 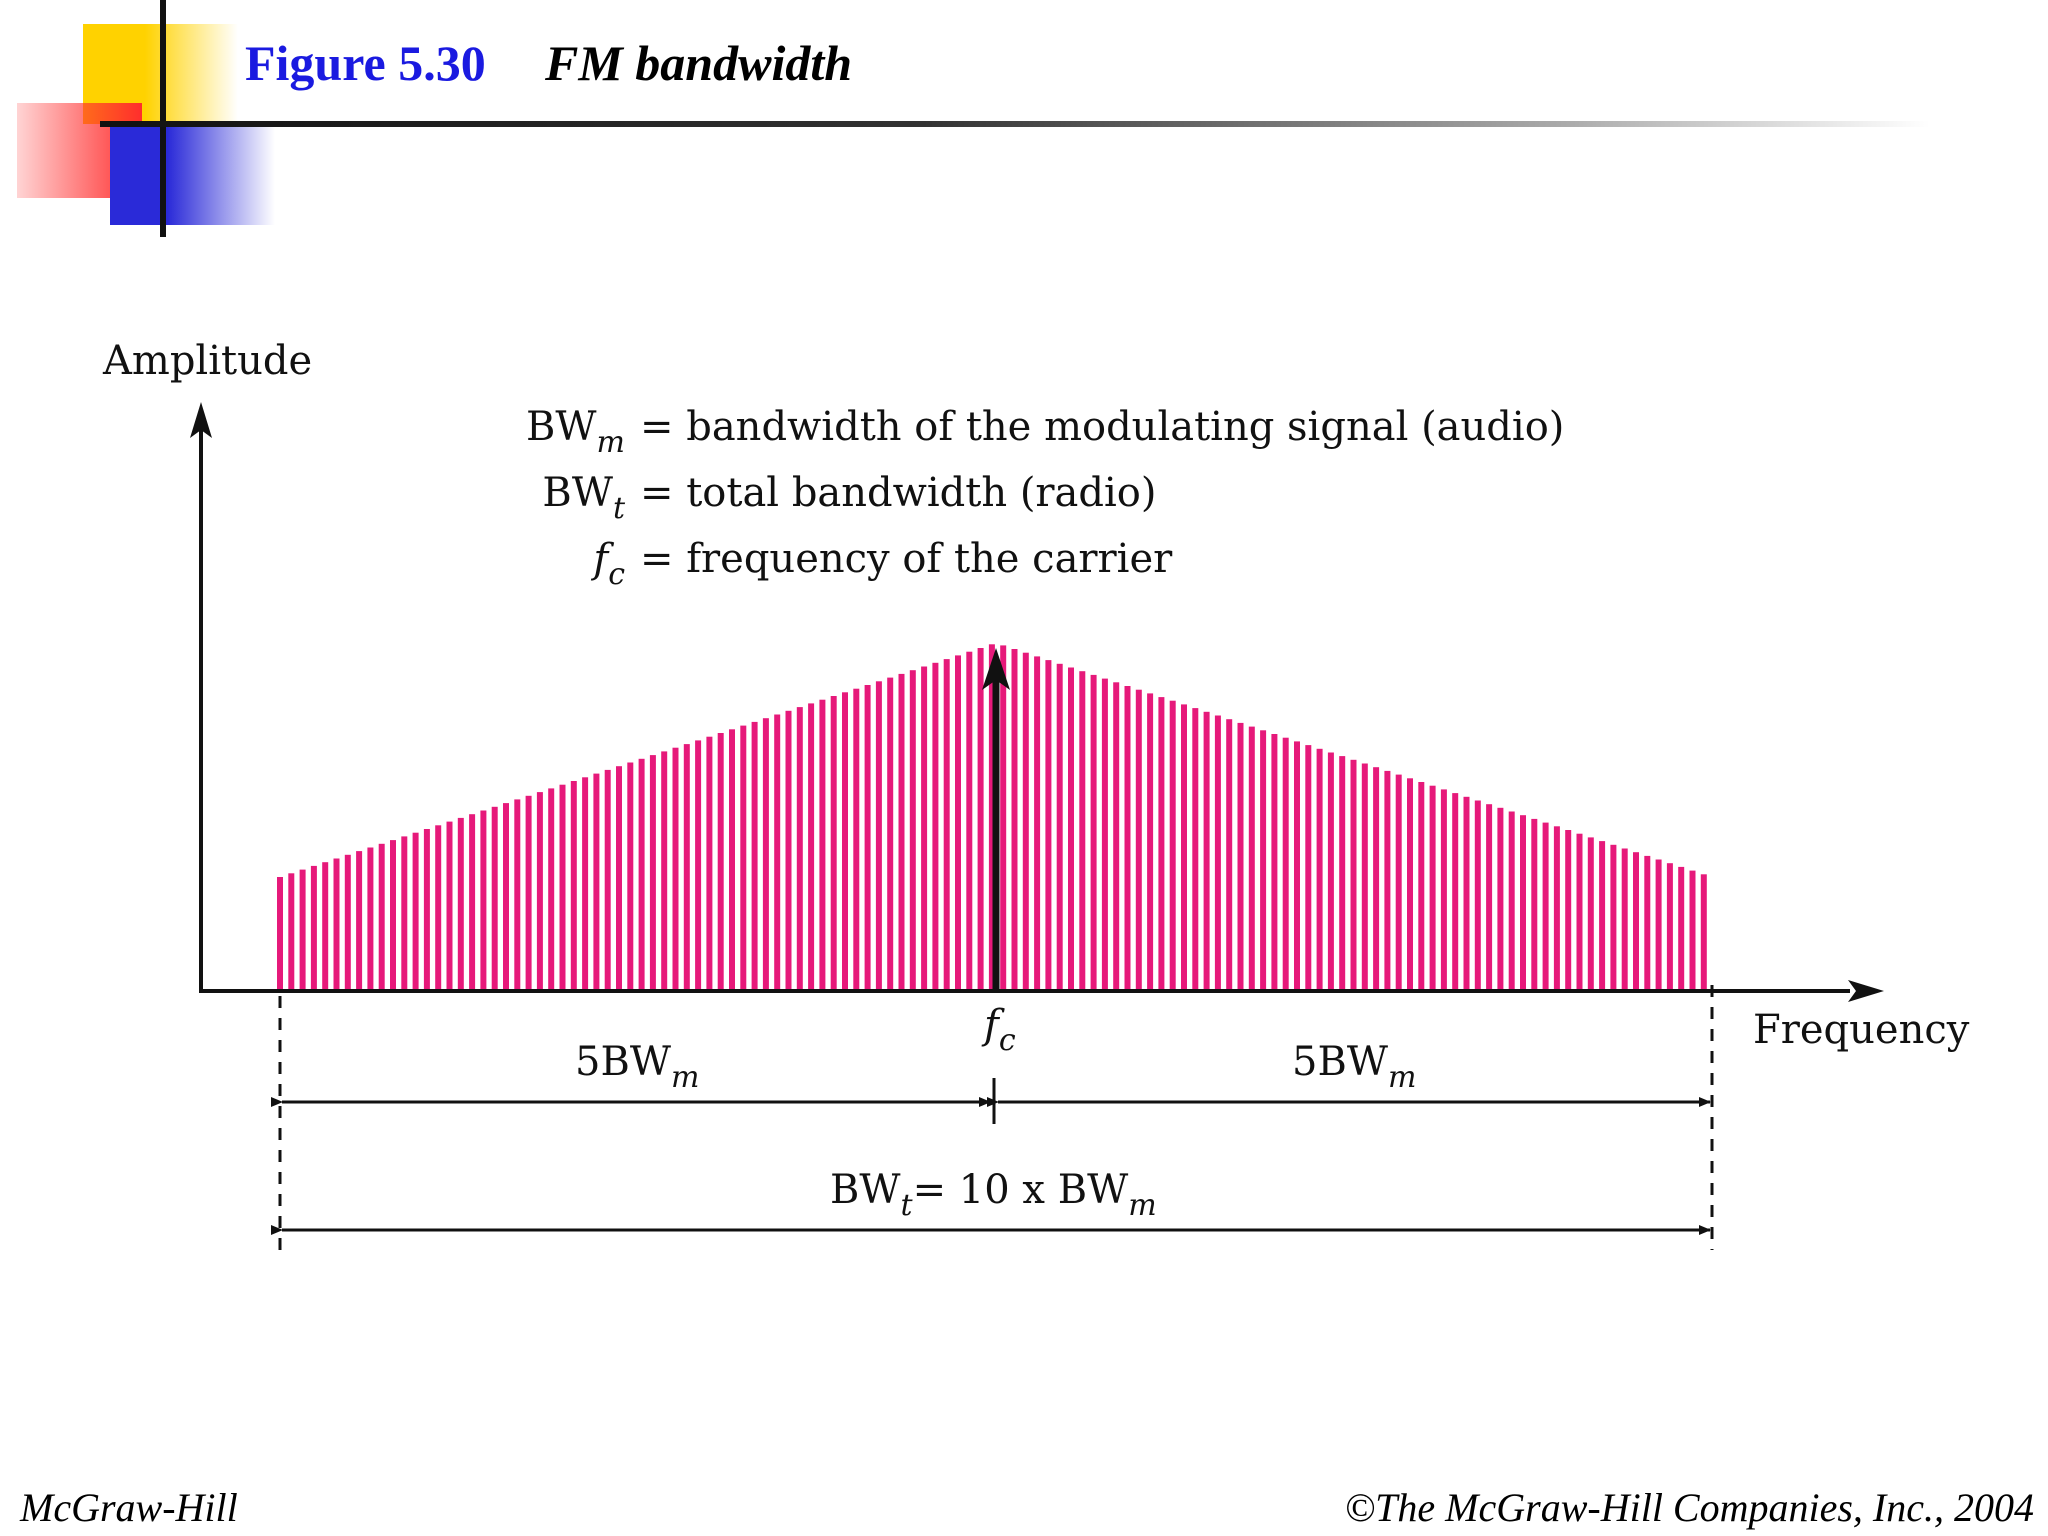 I want to click on decor-blue-square, so click(x=192, y=175).